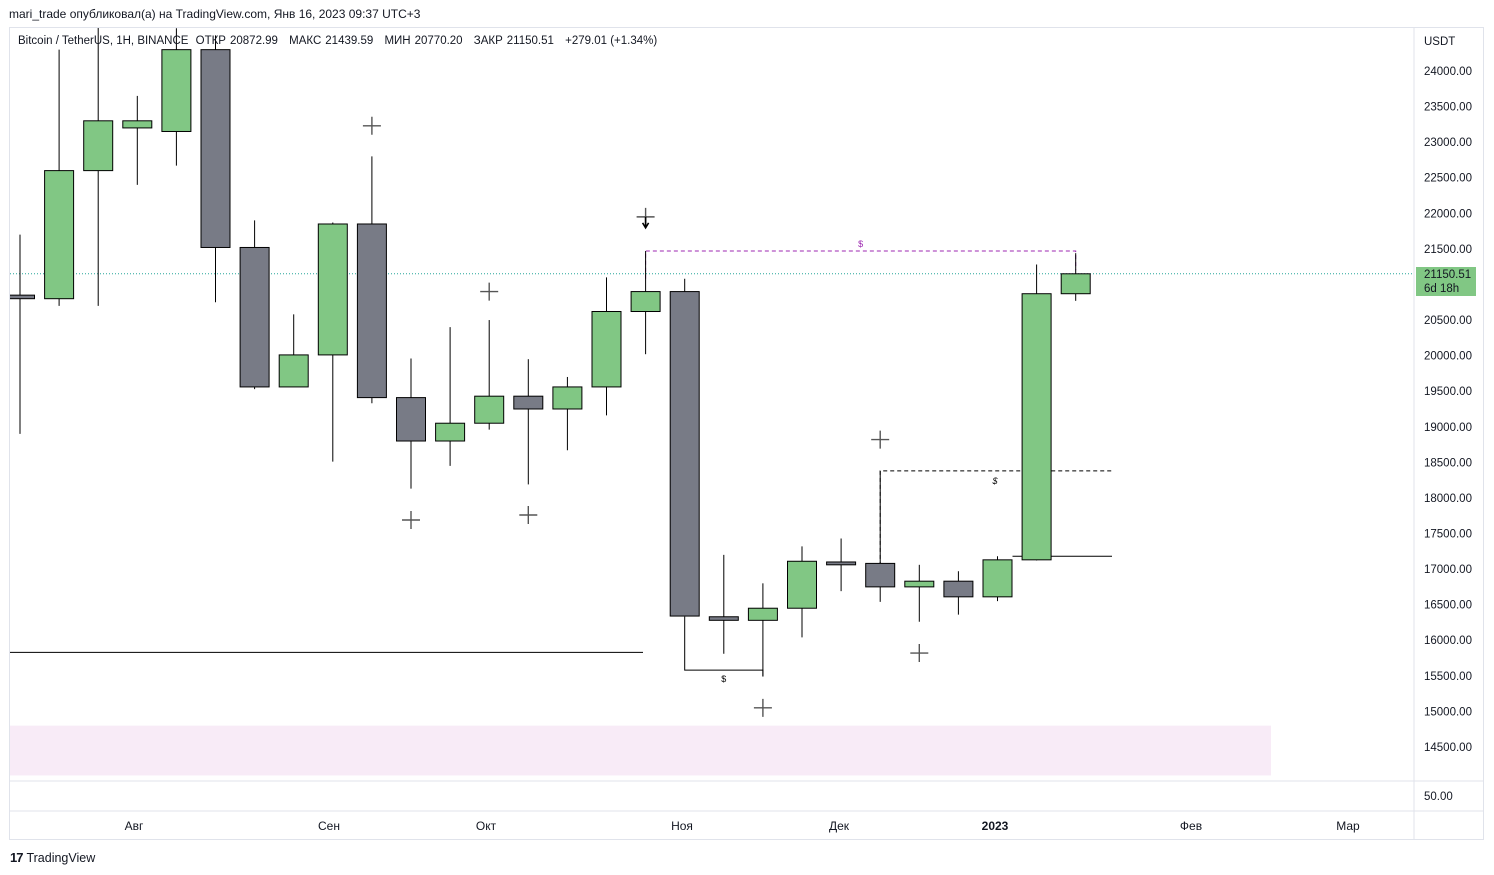 The image size is (1494, 875). I want to click on price-tick-label: 23500.00, so click(1448, 108).